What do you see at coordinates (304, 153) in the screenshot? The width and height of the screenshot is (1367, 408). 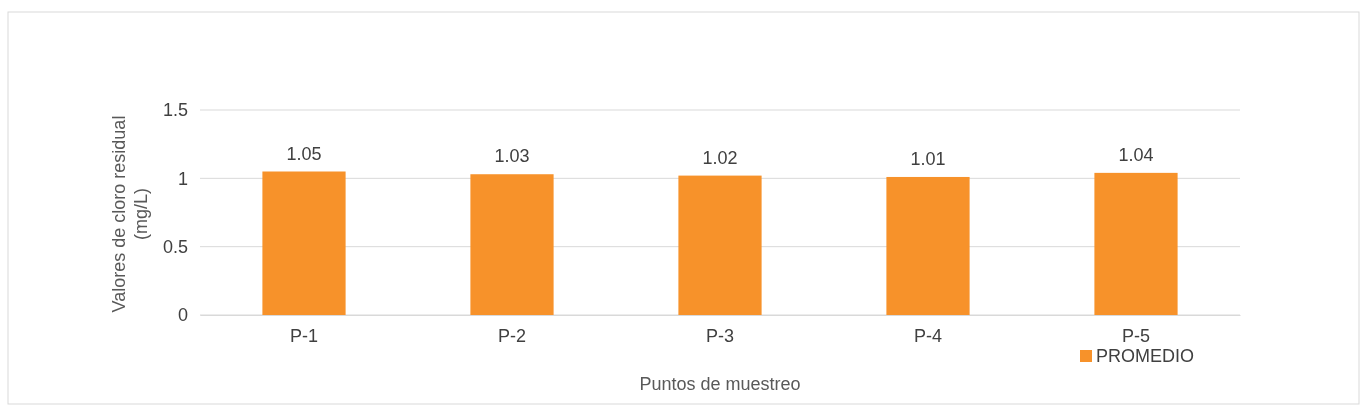 I see `data-label: 1.05` at bounding box center [304, 153].